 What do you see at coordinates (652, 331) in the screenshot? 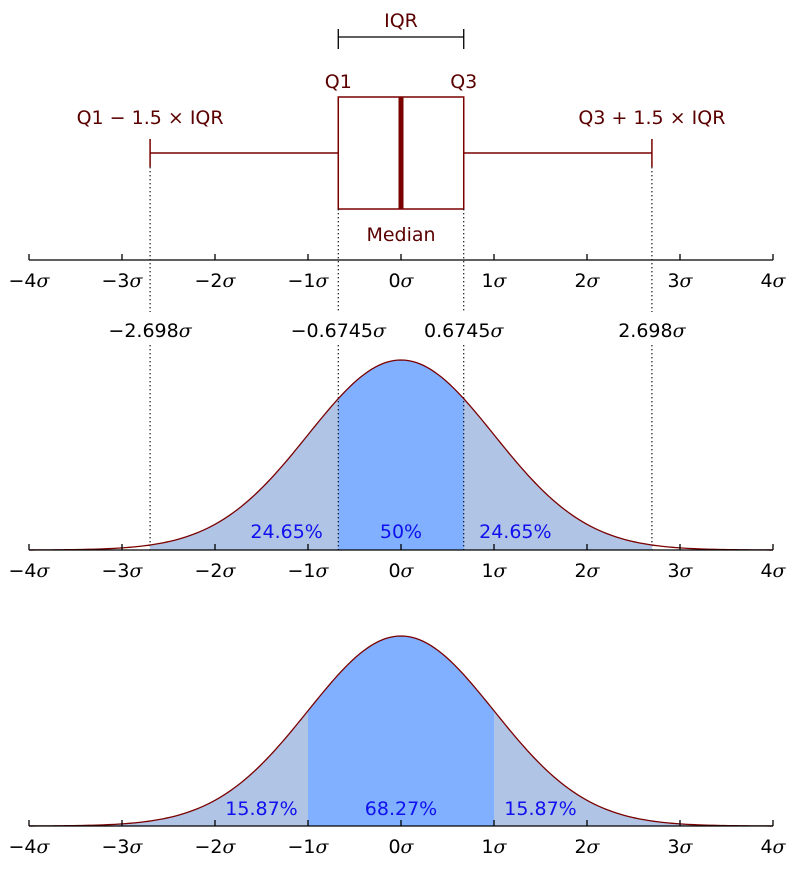
I see `boundary-label: 2.698σ` at bounding box center [652, 331].